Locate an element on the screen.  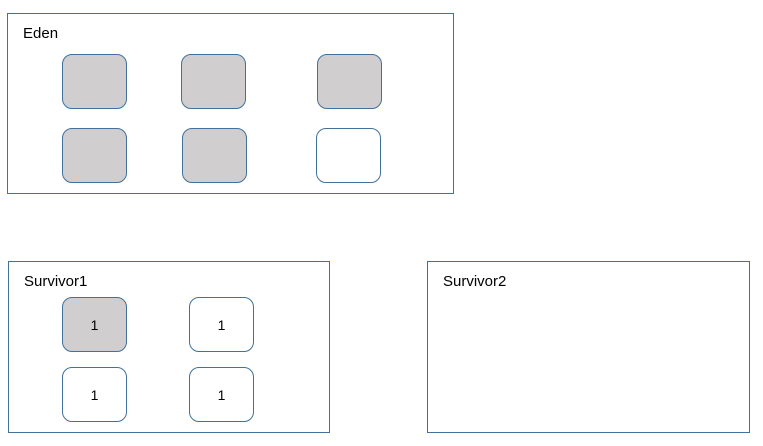
survivor1-object-2: 1 is located at coordinates (221, 324).